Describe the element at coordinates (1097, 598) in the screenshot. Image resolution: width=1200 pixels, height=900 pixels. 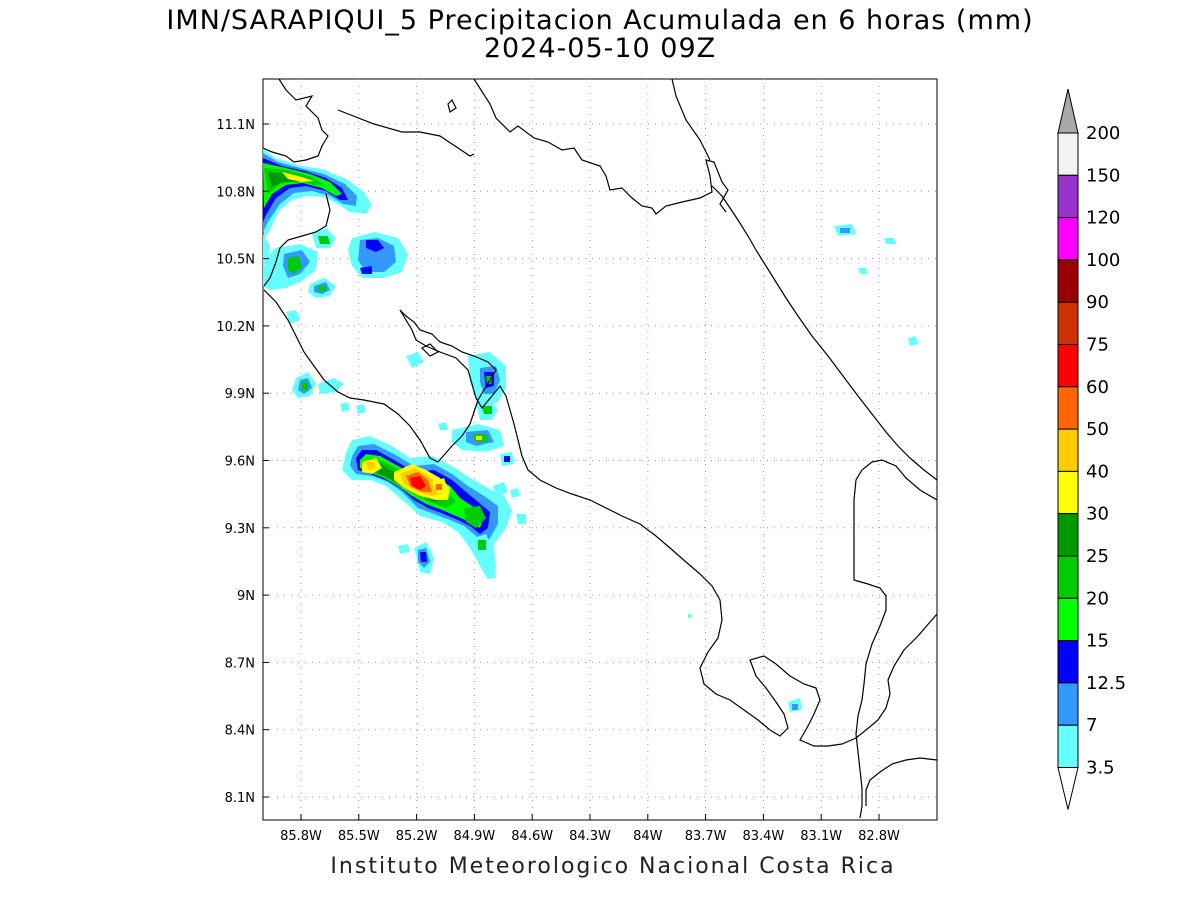
I see `colorbar-label: 20` at that location.